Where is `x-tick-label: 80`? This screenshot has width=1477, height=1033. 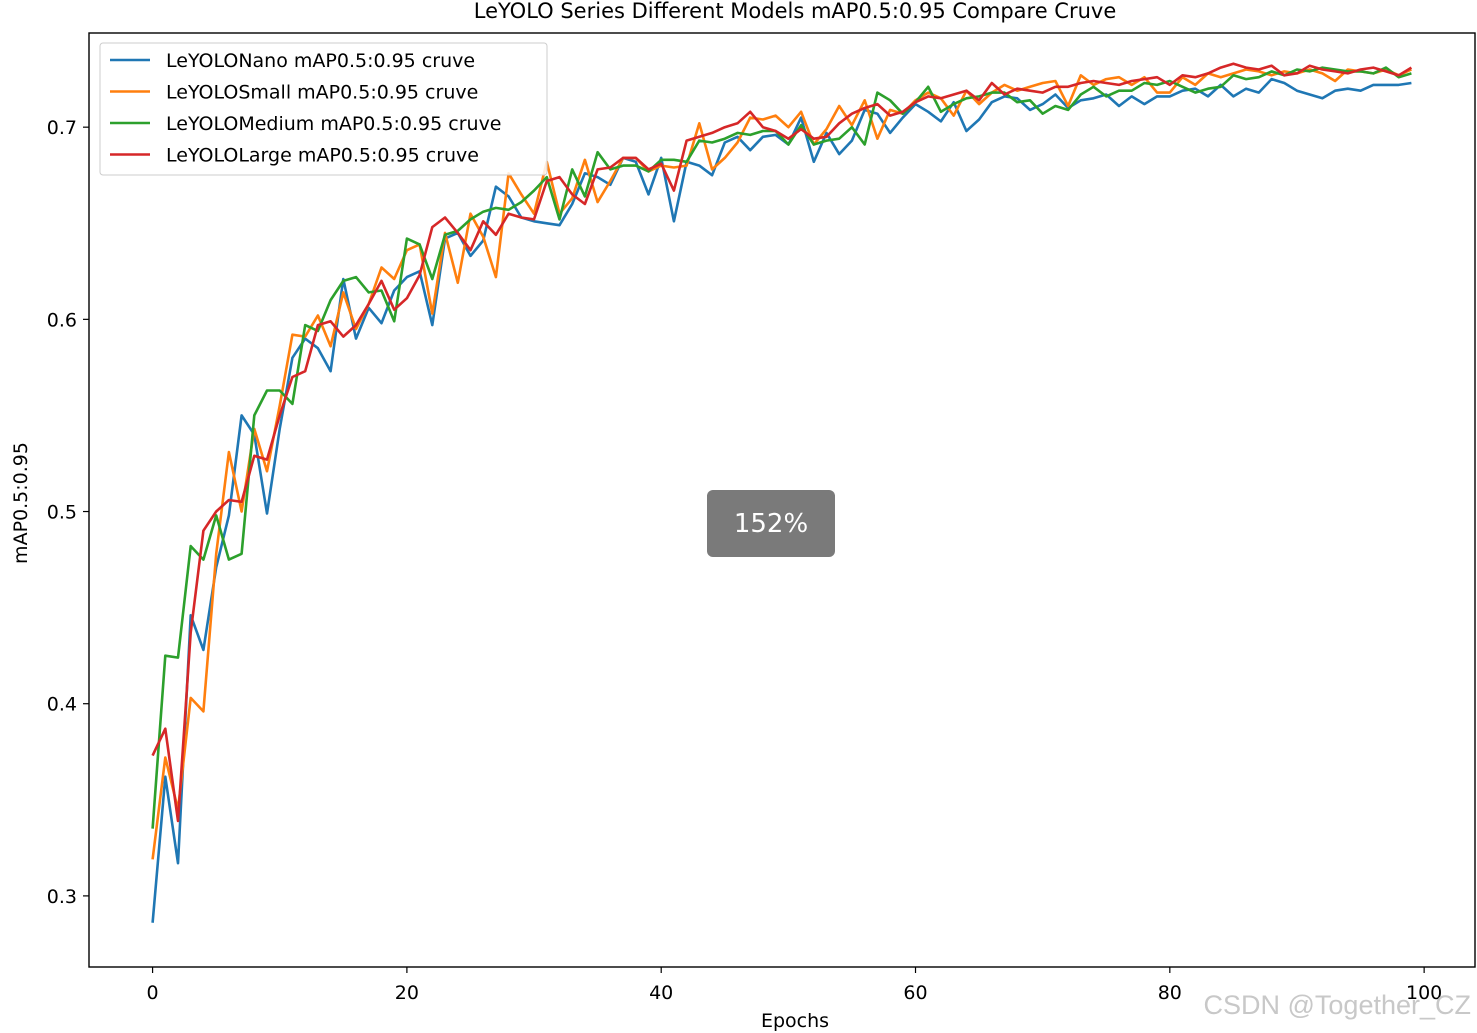 x-tick-label: 80 is located at coordinates (1170, 993).